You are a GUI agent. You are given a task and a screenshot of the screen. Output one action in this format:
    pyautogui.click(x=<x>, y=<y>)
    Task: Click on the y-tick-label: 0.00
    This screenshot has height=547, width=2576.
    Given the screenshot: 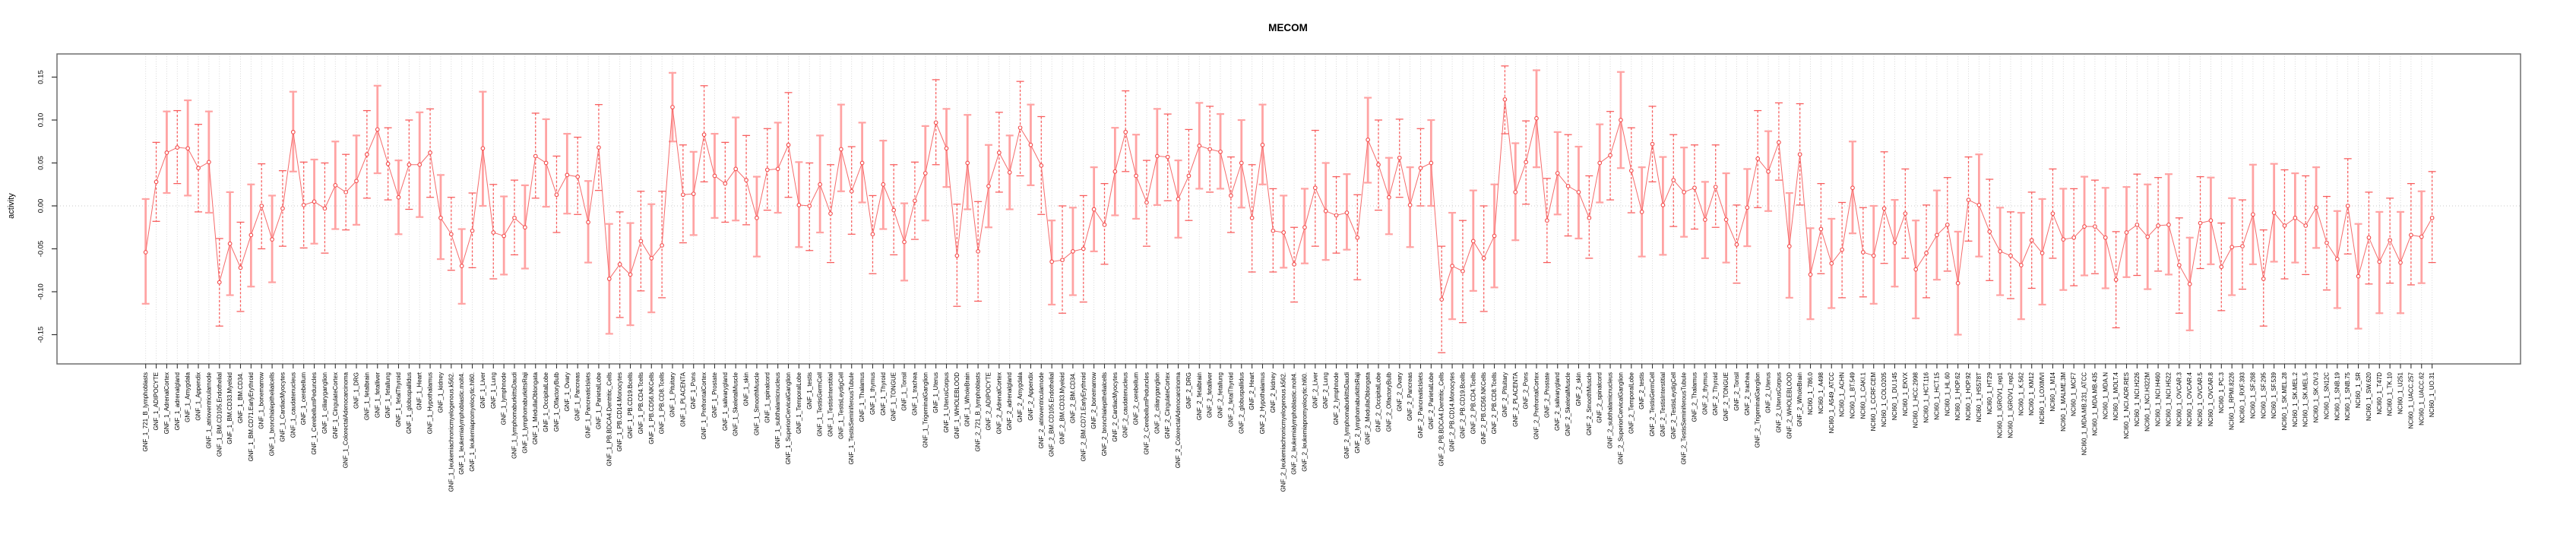 What is the action you would take?
    pyautogui.click(x=41, y=206)
    